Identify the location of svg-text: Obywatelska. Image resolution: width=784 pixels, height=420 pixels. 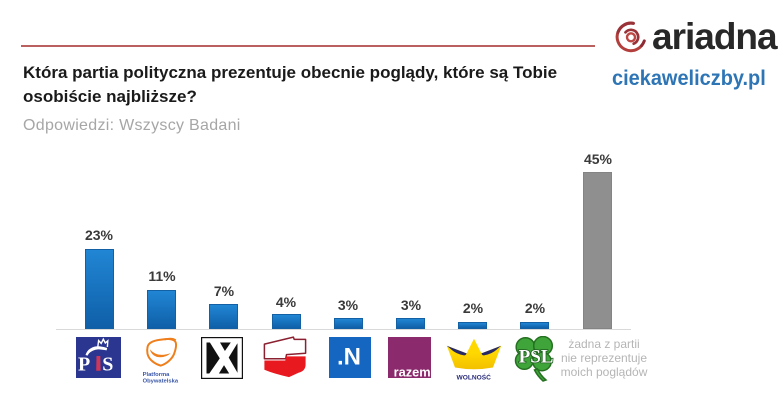
(161, 382).